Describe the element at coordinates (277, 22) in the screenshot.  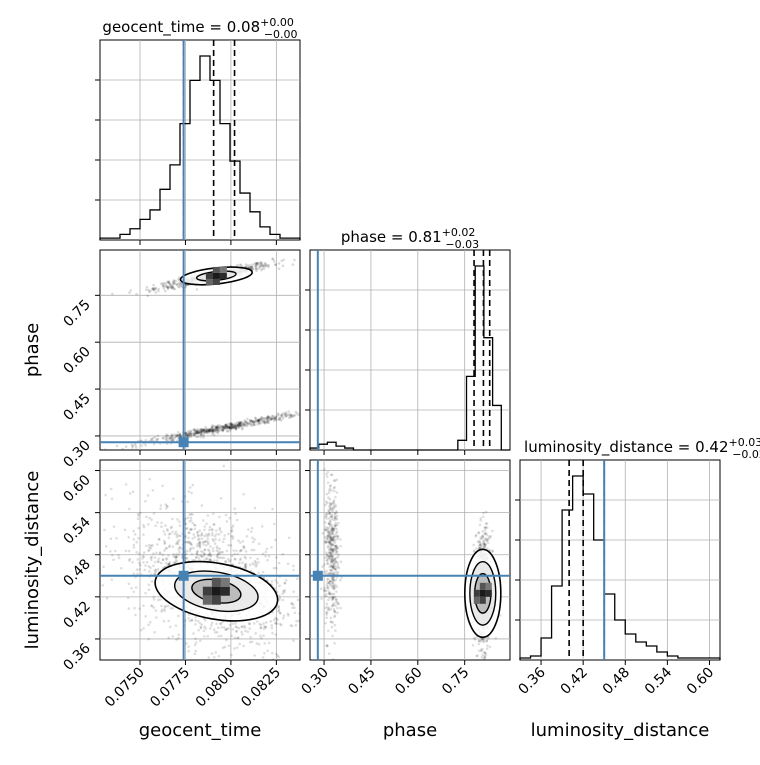
I see `hist-geocent_time-title-sup: +0.00` at that location.